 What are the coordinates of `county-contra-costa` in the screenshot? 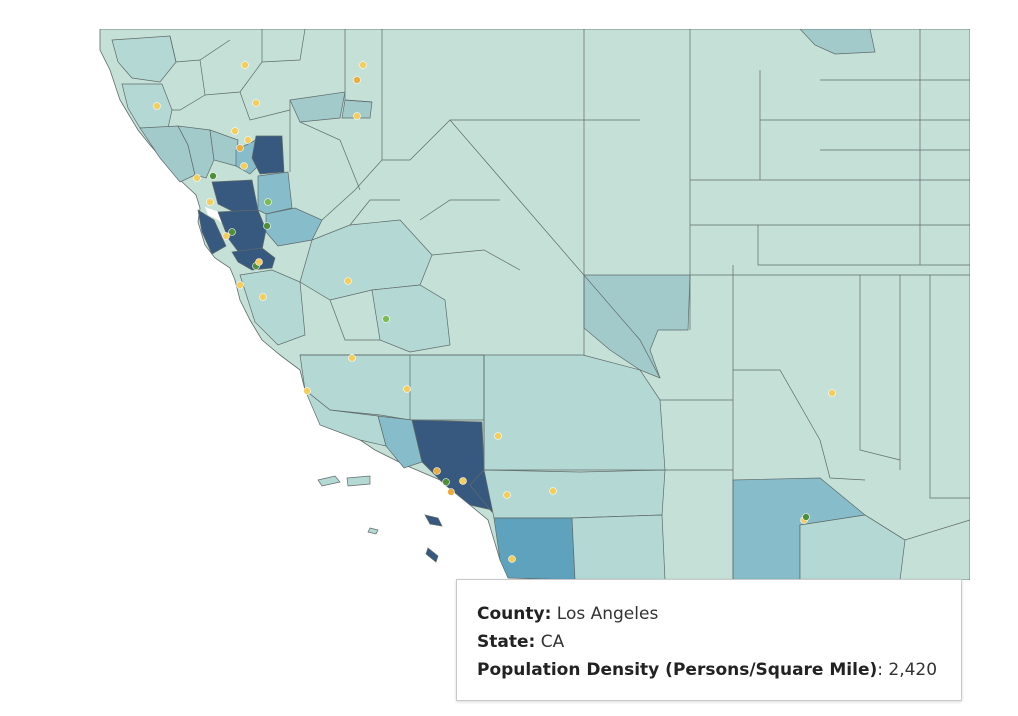 It's located at (275, 193).